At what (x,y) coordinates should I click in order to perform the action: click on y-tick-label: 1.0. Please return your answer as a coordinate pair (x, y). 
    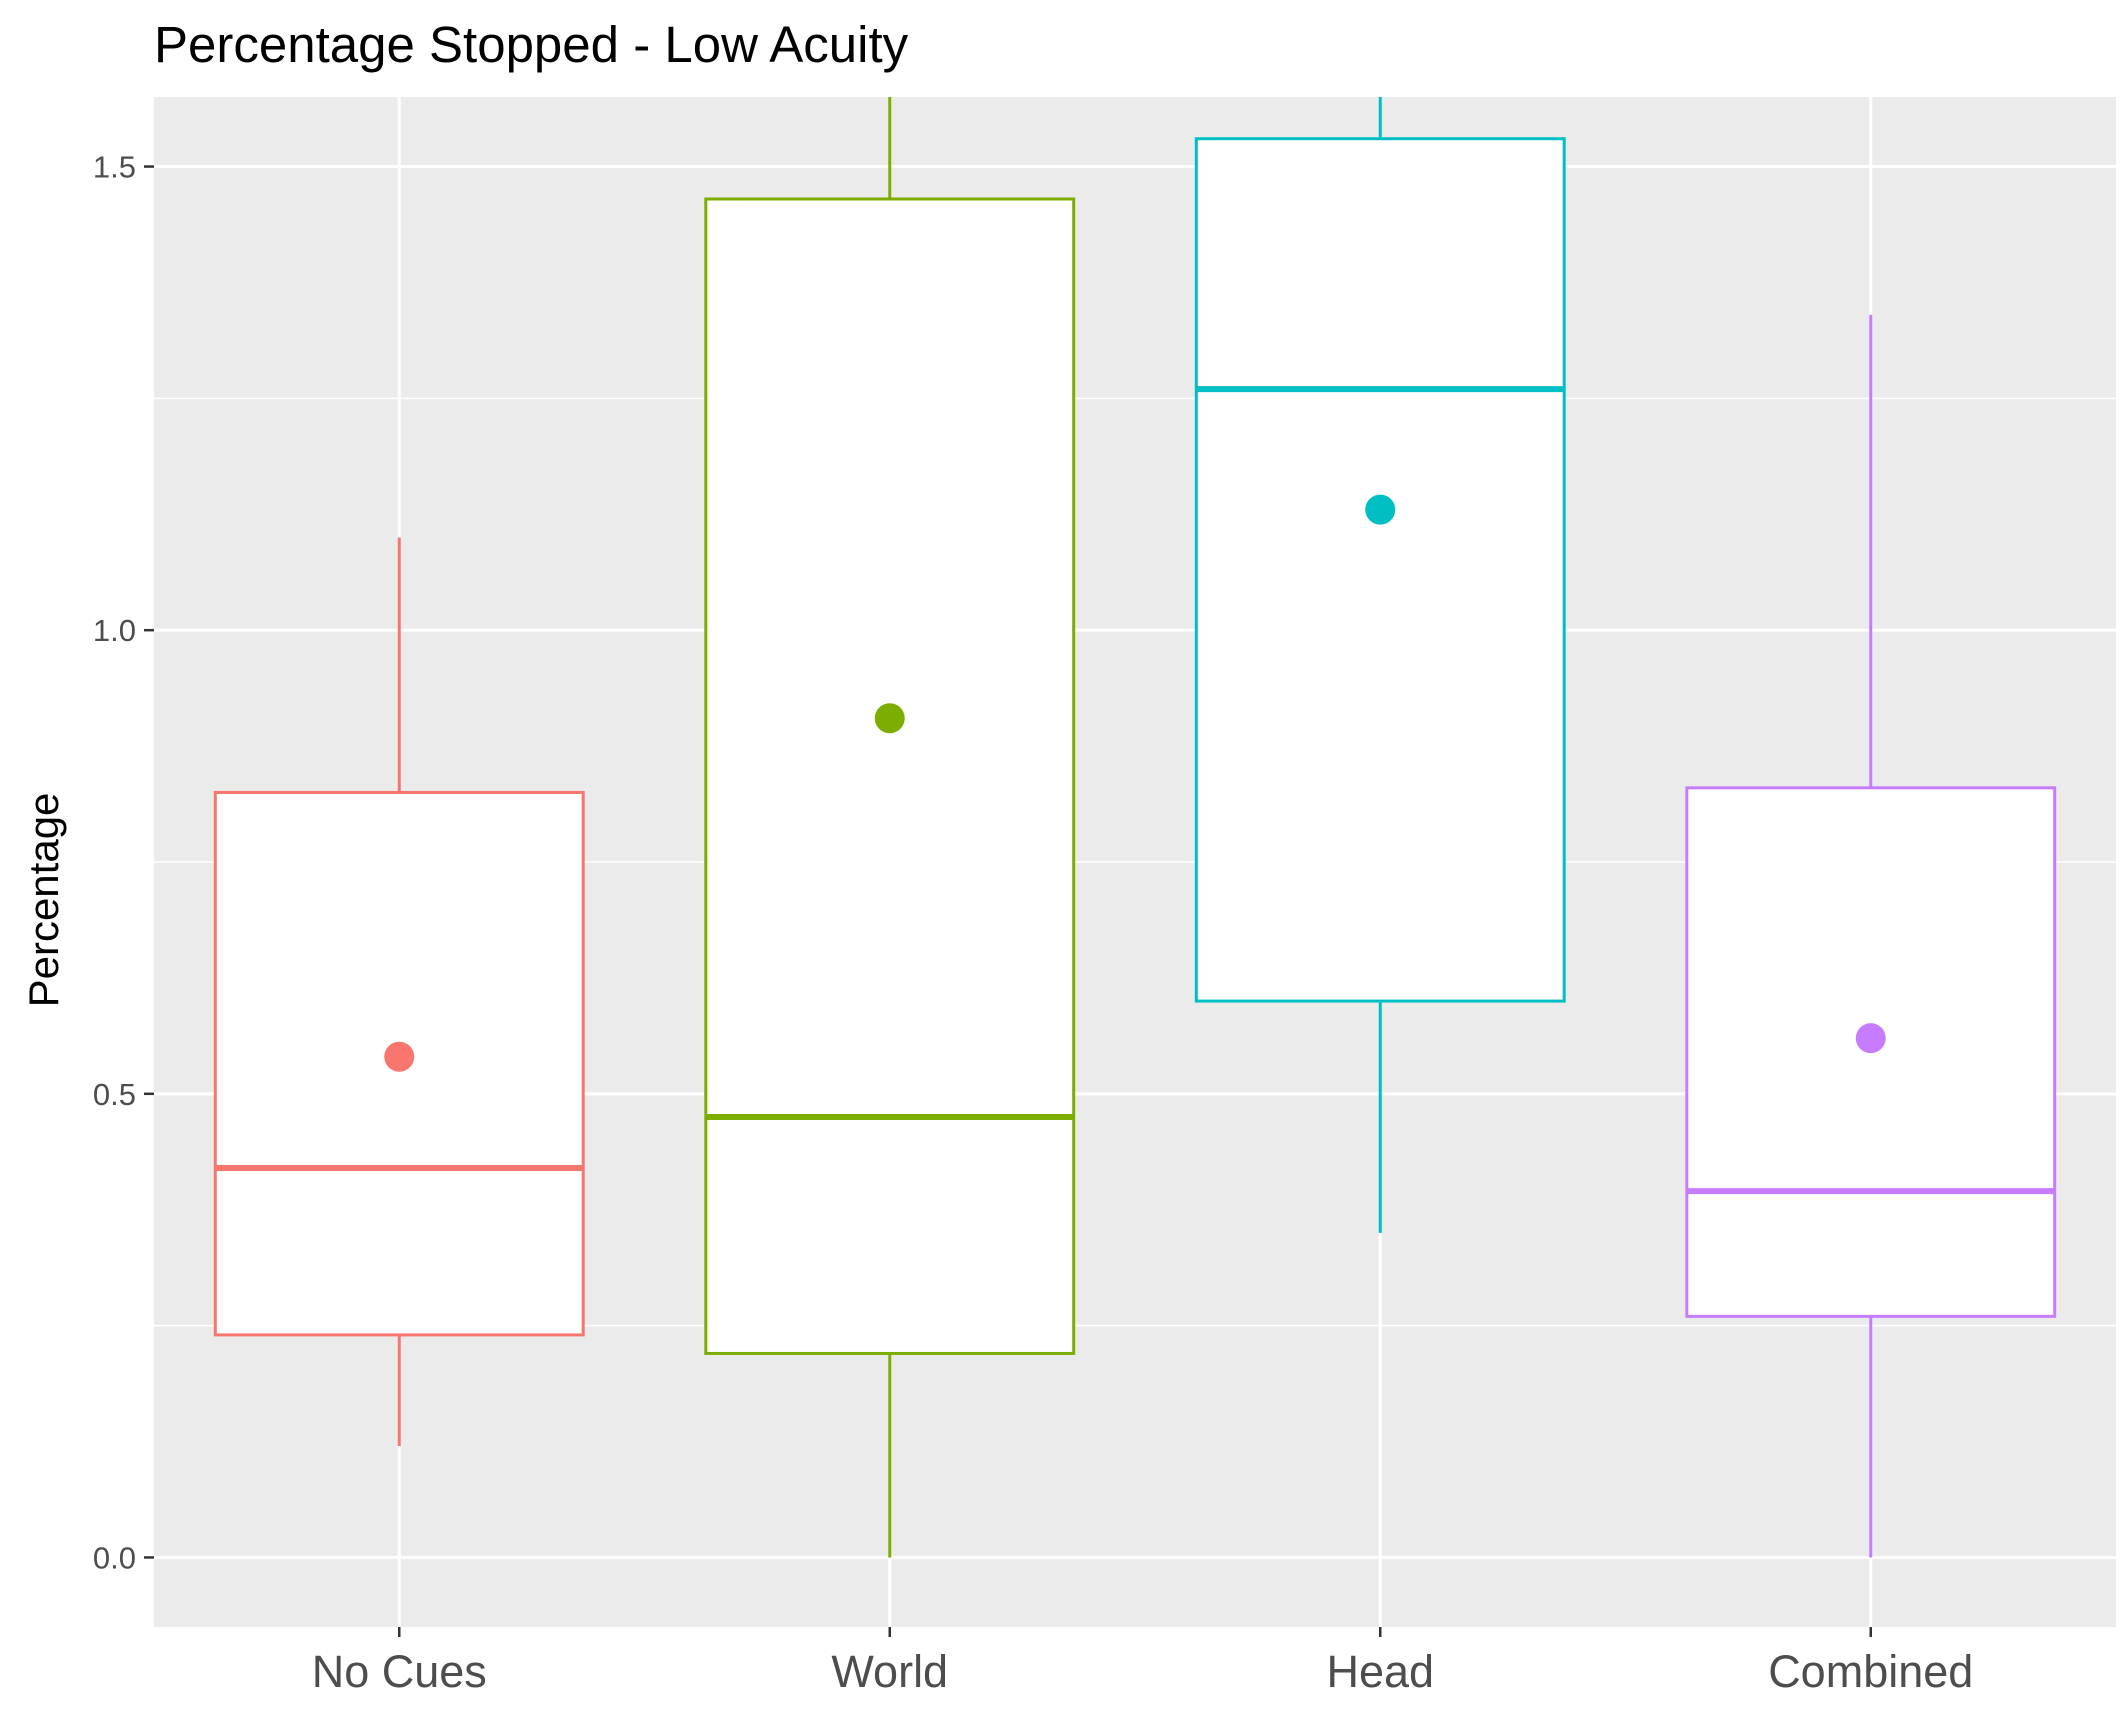
    Looking at the image, I should click on (114, 630).